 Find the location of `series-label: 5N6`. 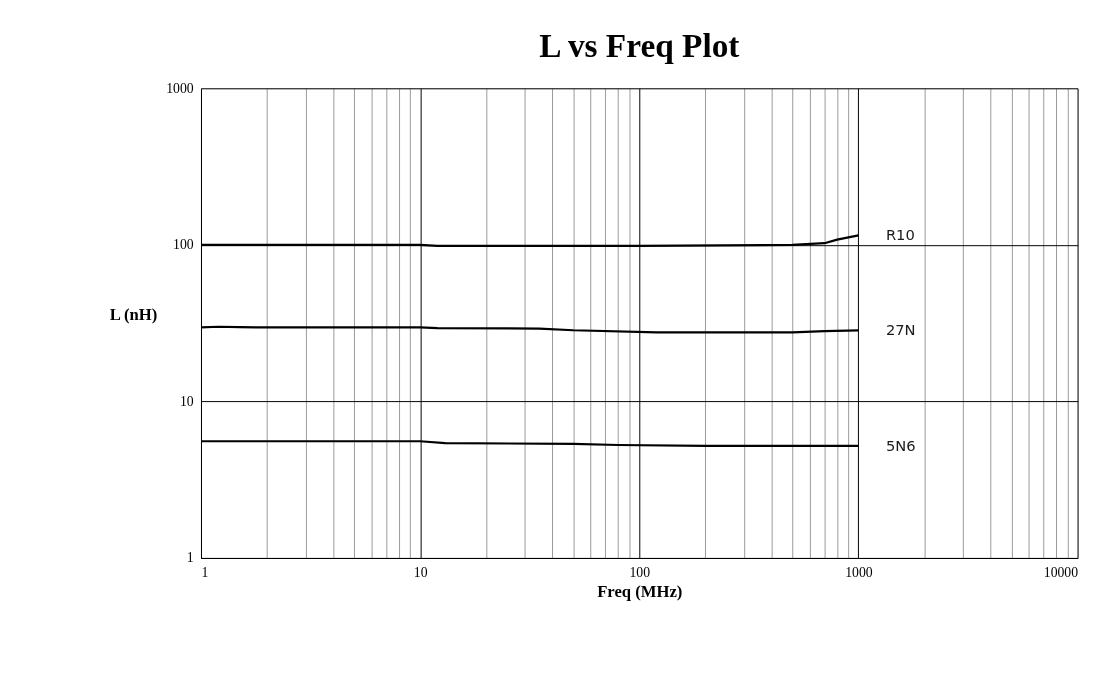

series-label: 5N6 is located at coordinates (900, 445).